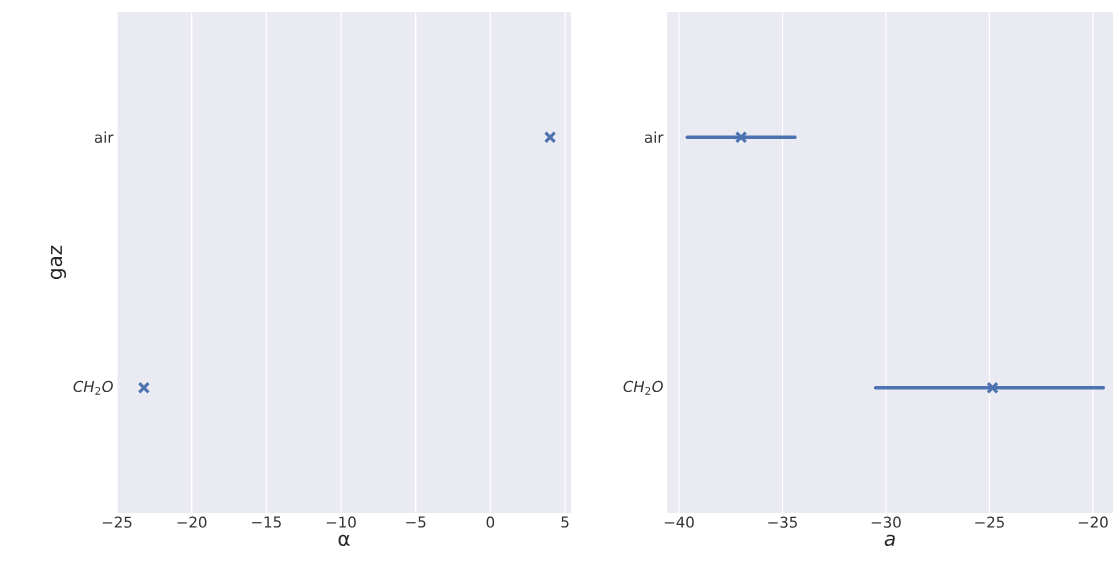 The image size is (1118, 584). Describe the element at coordinates (886, 522) in the screenshot. I see `x-tick-label: −30` at that location.